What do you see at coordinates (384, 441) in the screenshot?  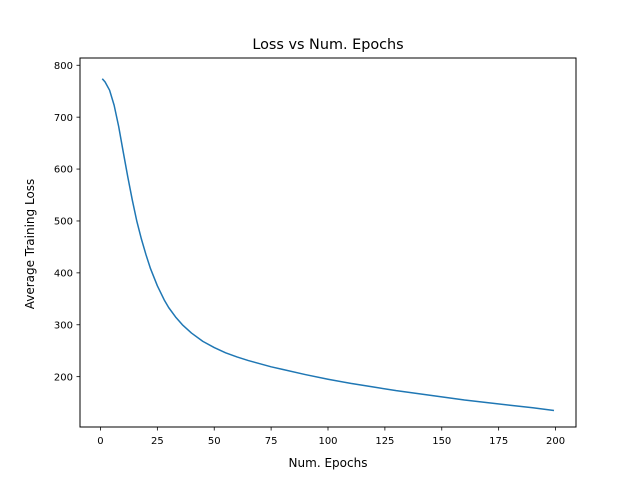 I see `x-tick-label: 125` at bounding box center [384, 441].